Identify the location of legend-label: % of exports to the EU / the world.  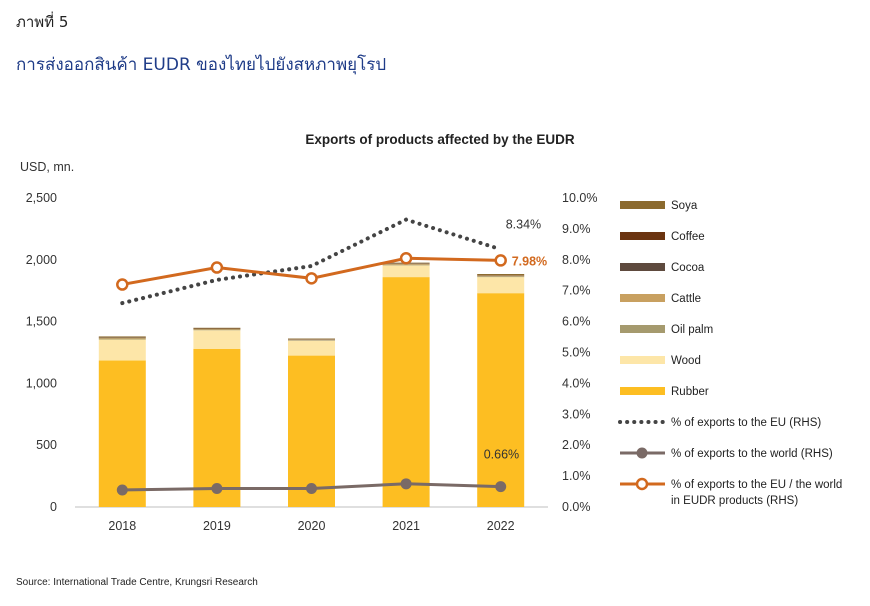
(756, 485).